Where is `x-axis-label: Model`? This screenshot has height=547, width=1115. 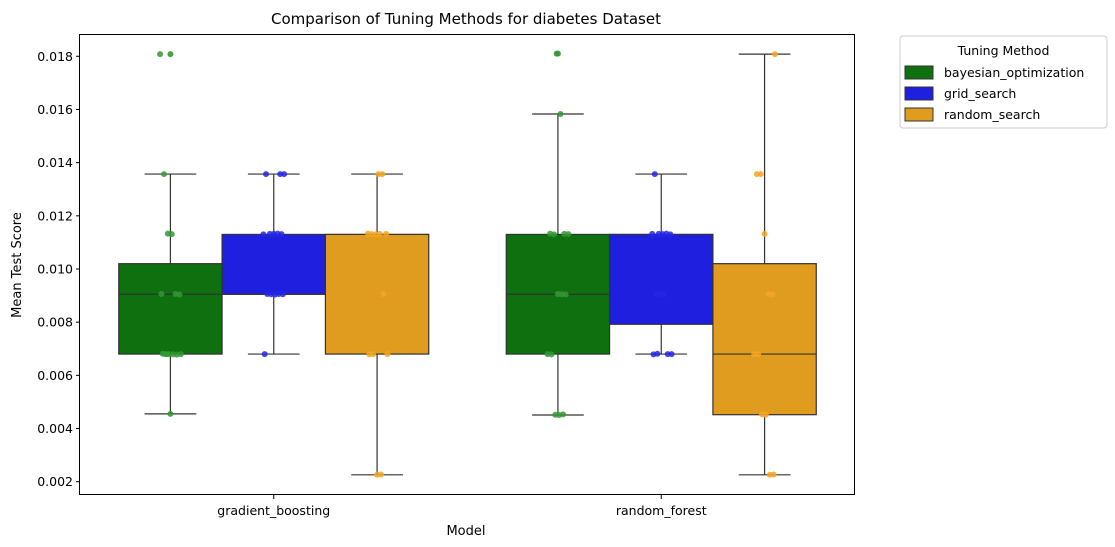
x-axis-label: Model is located at coordinates (465, 531).